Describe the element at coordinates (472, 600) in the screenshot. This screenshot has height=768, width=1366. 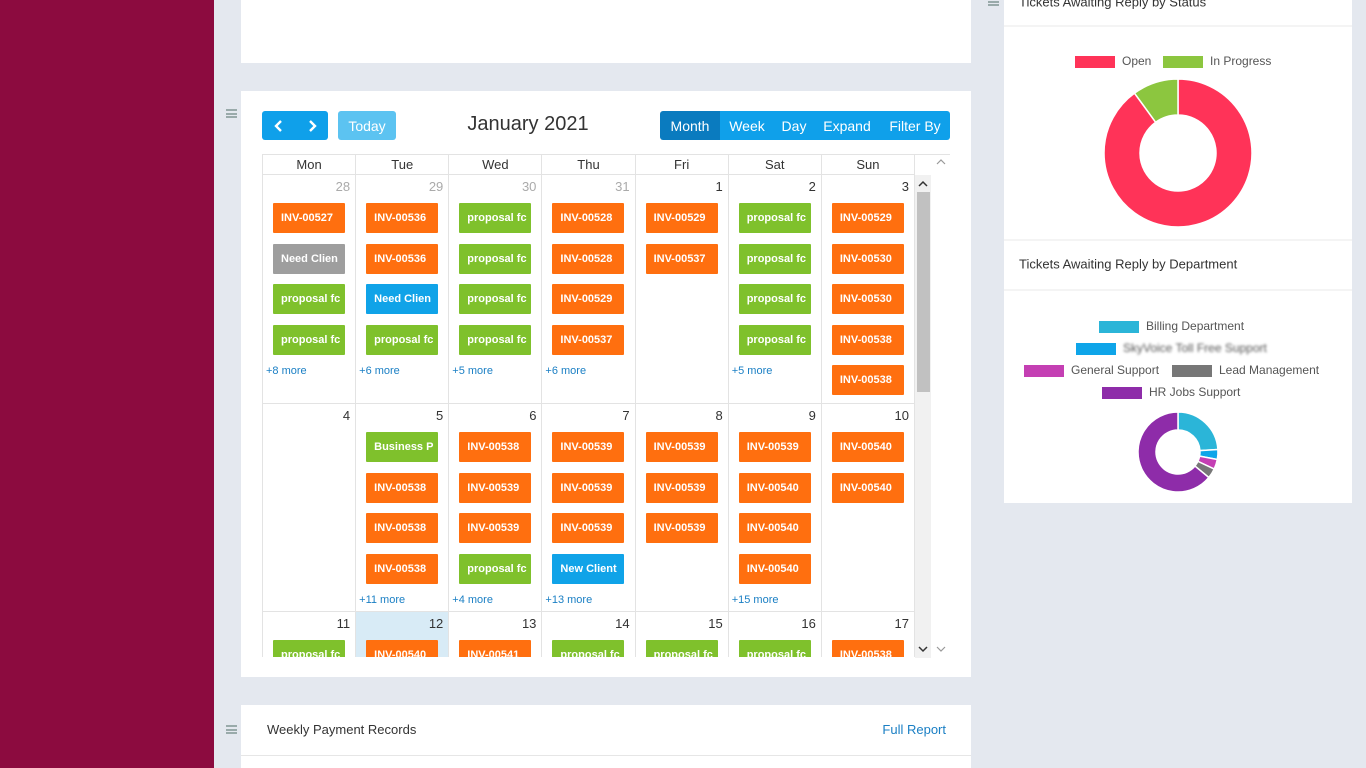
I see `more-link: +4 more` at that location.